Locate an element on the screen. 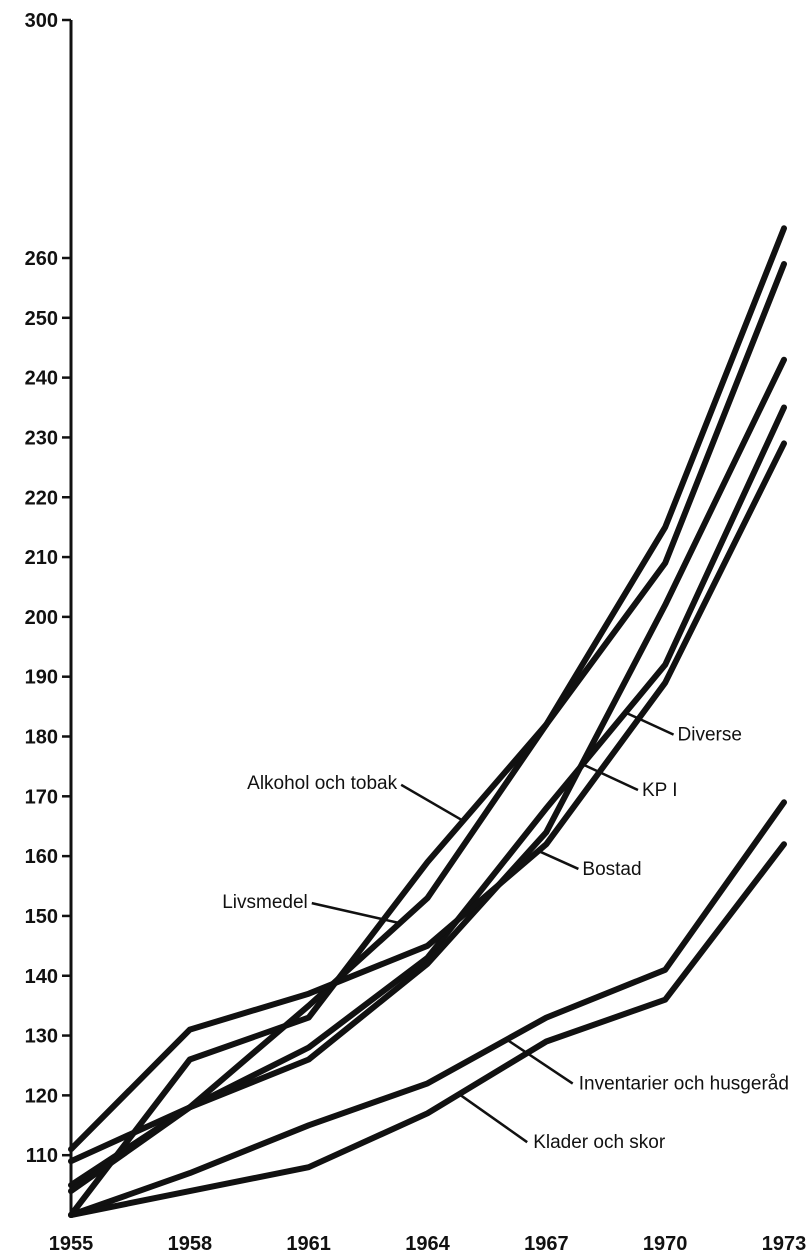 The width and height of the screenshot is (809, 1257). x-tick-label: 1973 is located at coordinates (784, 1244).